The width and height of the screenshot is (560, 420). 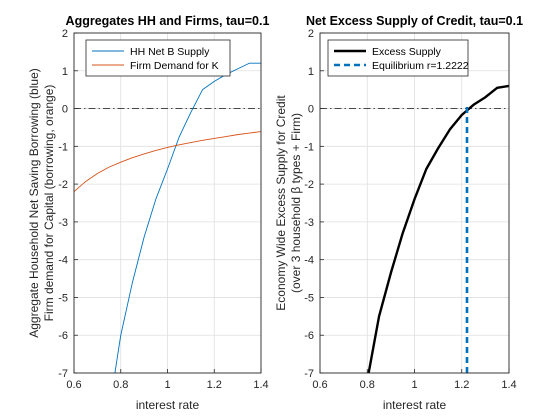 What do you see at coordinates (168, 405) in the screenshot?
I see `left-x-axis-label: interest rate` at bounding box center [168, 405].